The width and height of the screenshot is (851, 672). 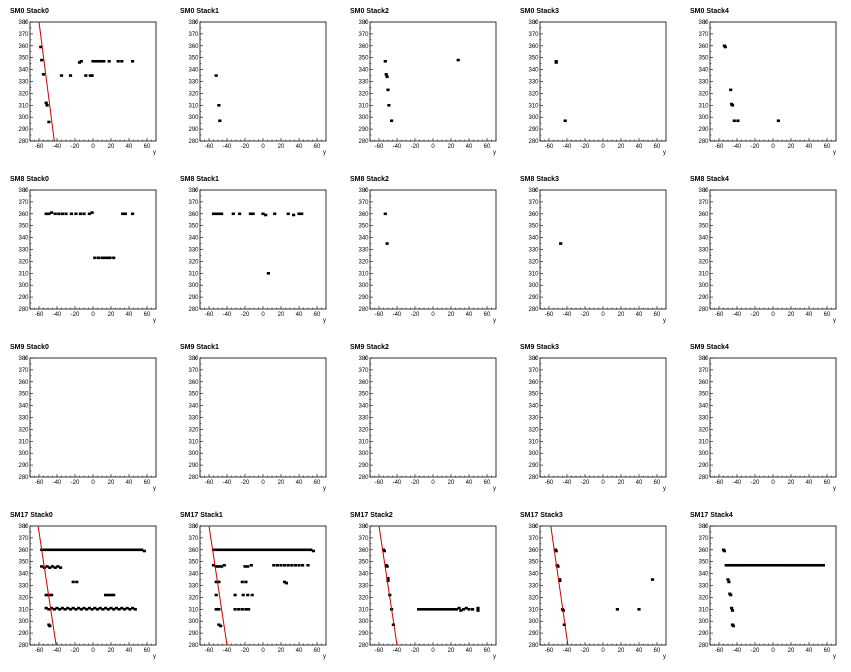 I want to click on y-tick-label: 350, so click(x=363, y=59).